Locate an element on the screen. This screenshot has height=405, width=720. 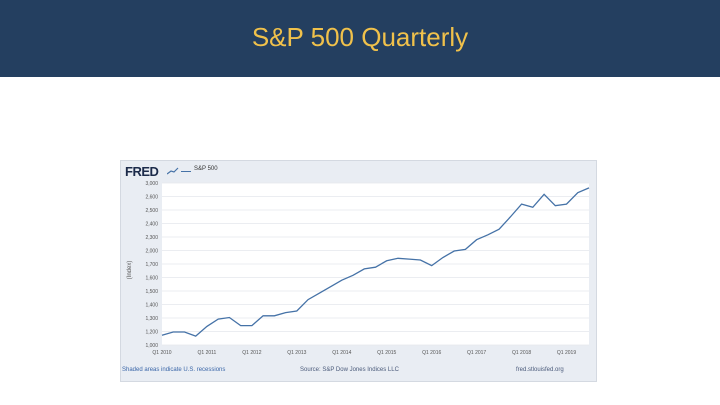
legend-line is located at coordinates (186, 171).